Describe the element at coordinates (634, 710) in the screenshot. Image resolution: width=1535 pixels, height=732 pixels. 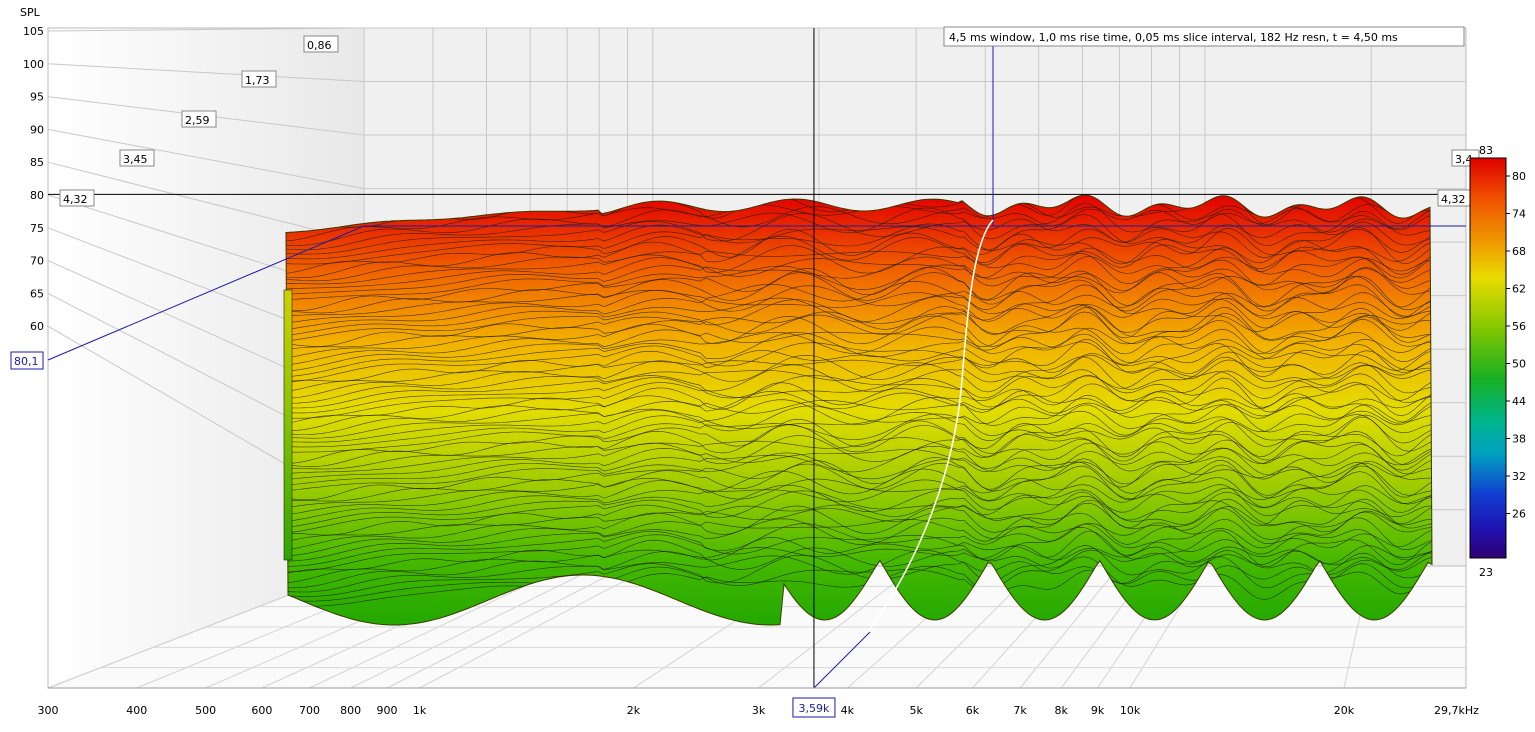
I see `x-tick-label: 2k` at that location.